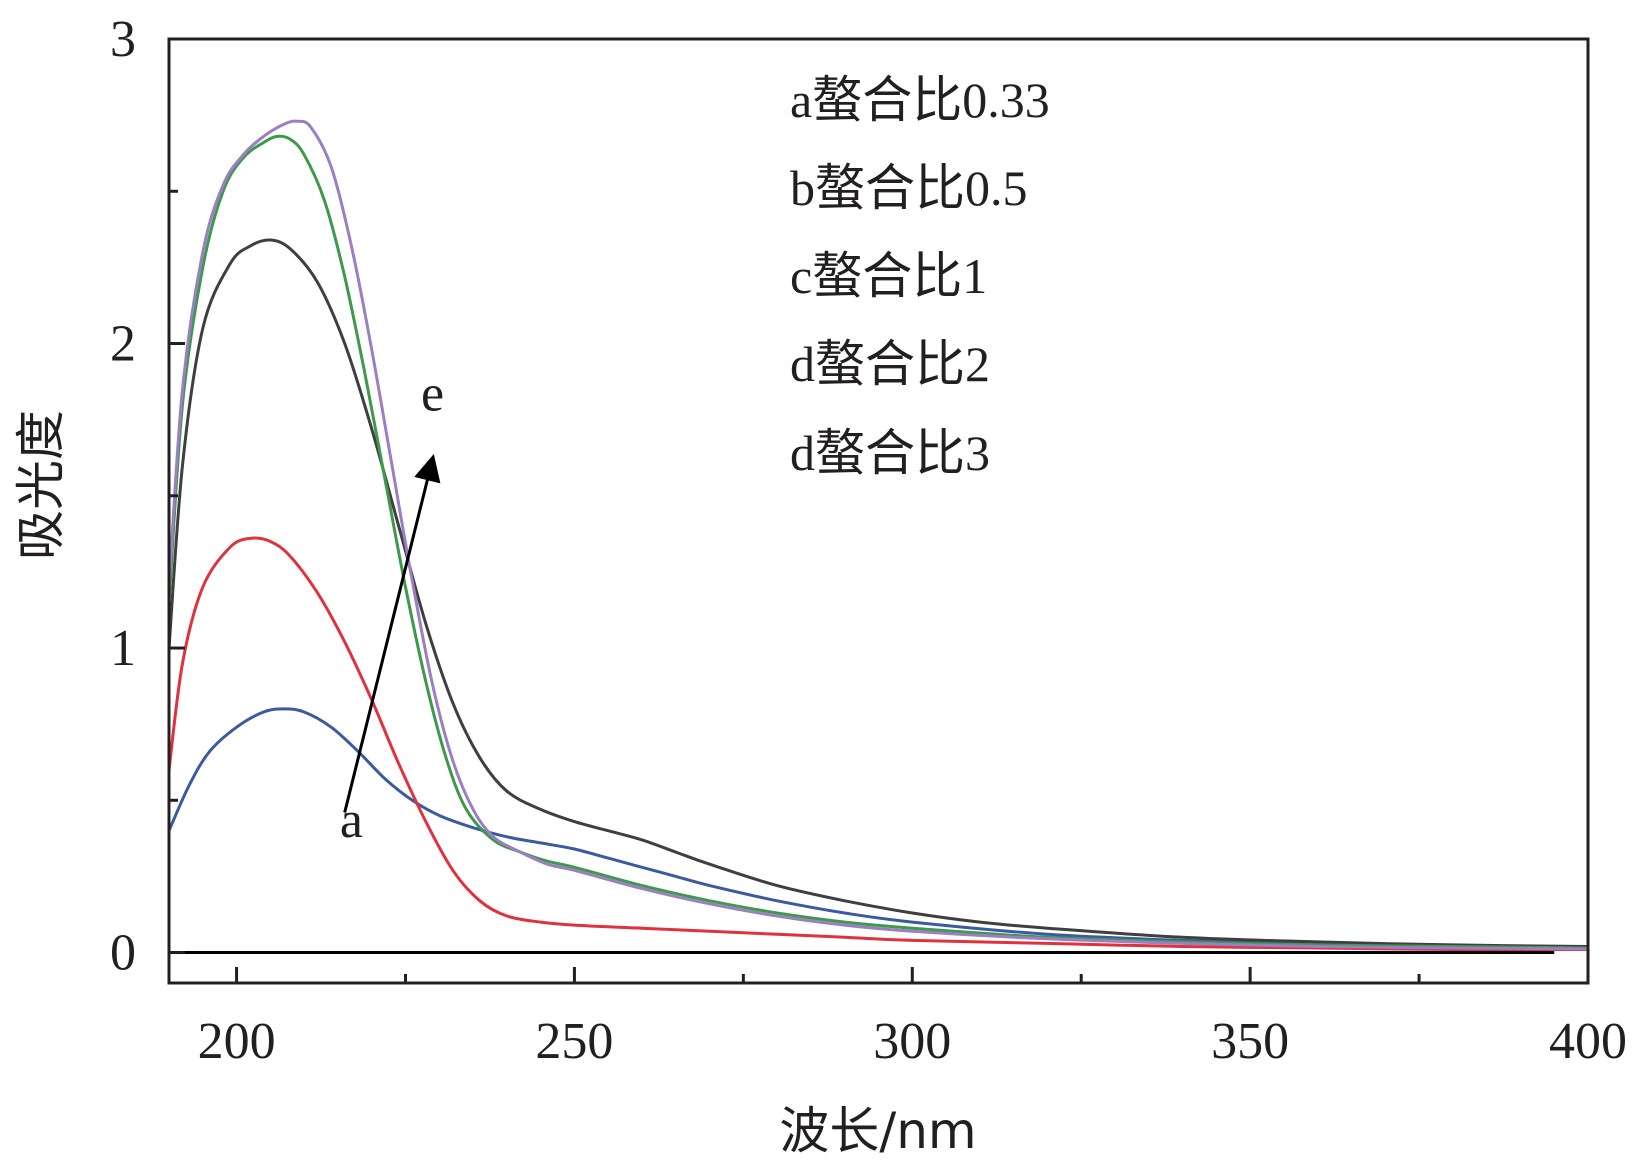 The image size is (1636, 1168). What do you see at coordinates (432, 394) in the screenshot?
I see `annotation-e: e` at bounding box center [432, 394].